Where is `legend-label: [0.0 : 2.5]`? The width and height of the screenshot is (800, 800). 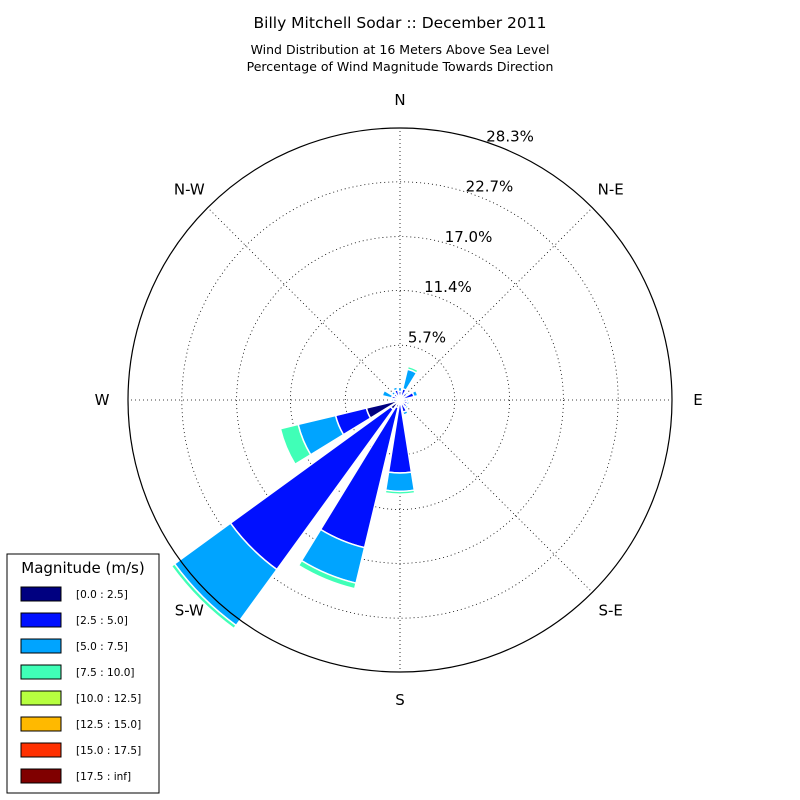 legend-label: [0.0 : 2.5] is located at coordinates (102, 595).